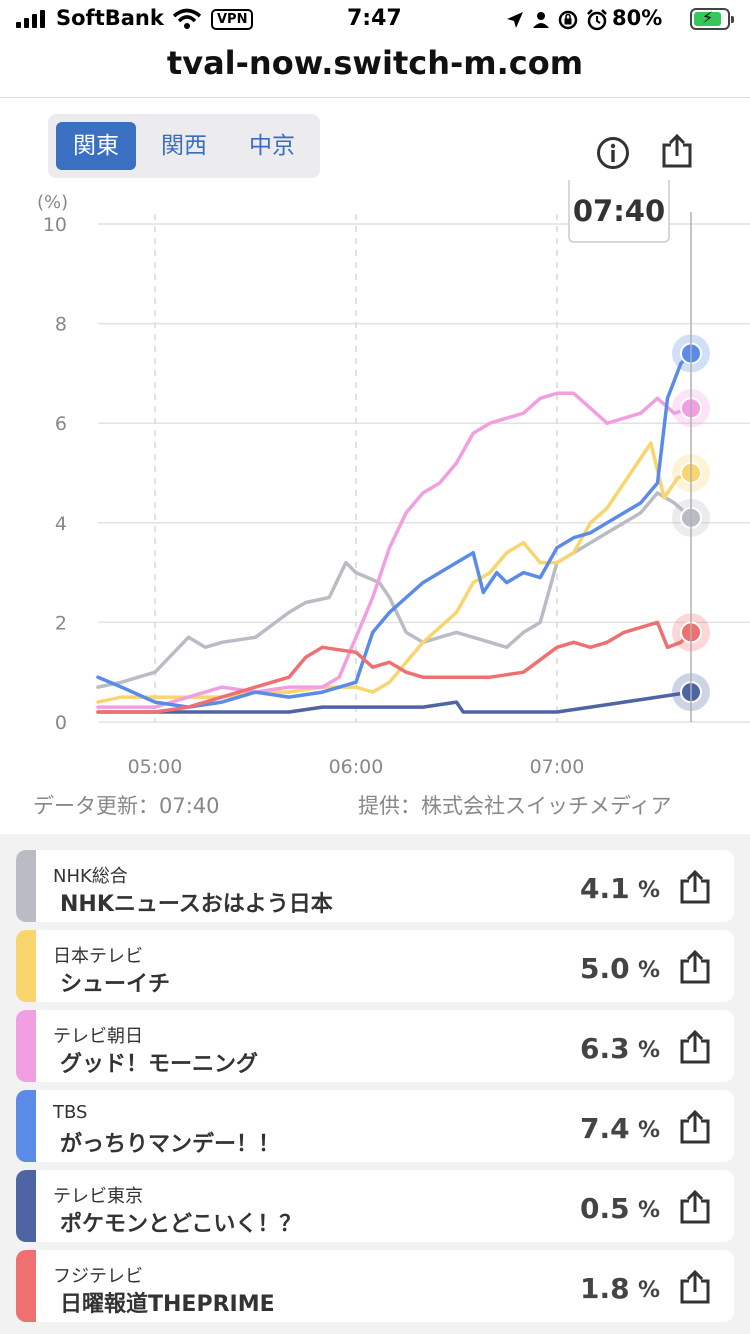 This screenshot has width=750, height=1334. Describe the element at coordinates (605, 1128) in the screenshot. I see `rating-value: 7.4` at that location.